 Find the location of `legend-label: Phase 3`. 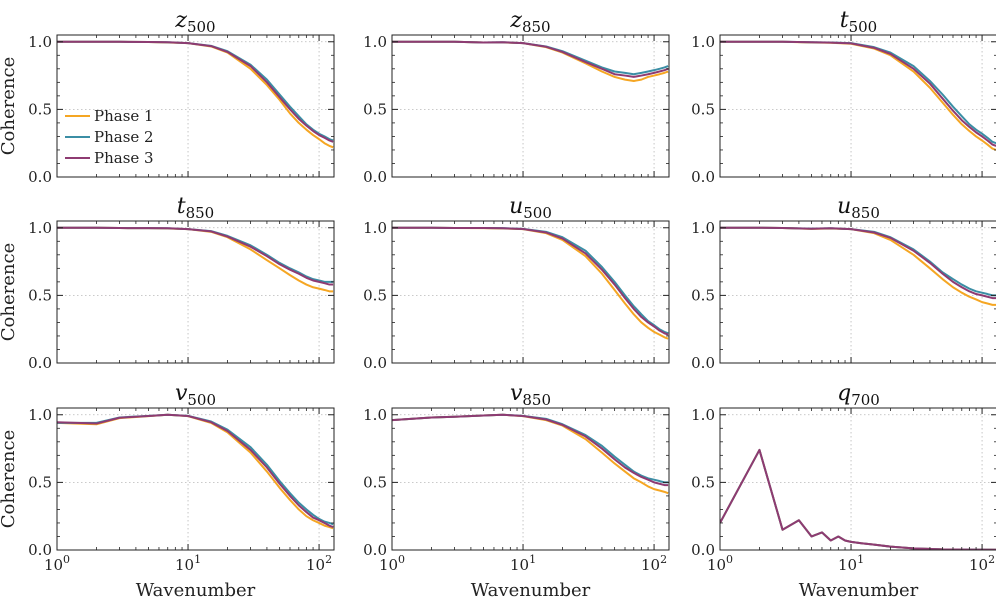

legend-label: Phase 3 is located at coordinates (124, 158).